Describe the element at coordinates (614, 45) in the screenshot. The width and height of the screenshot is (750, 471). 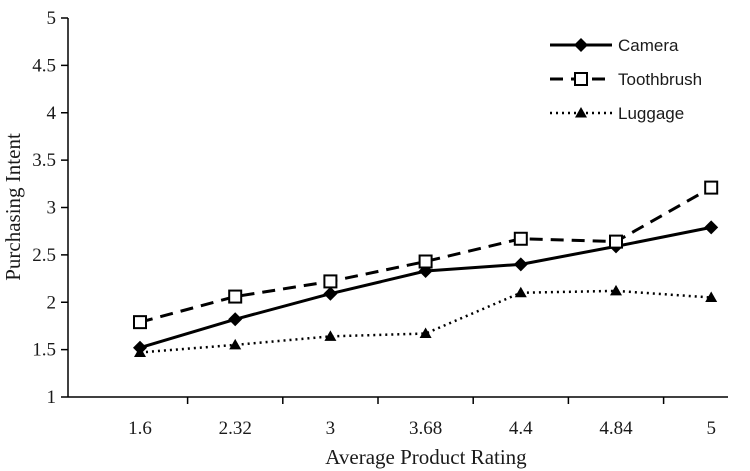
I see `legend-item: Camera` at that location.